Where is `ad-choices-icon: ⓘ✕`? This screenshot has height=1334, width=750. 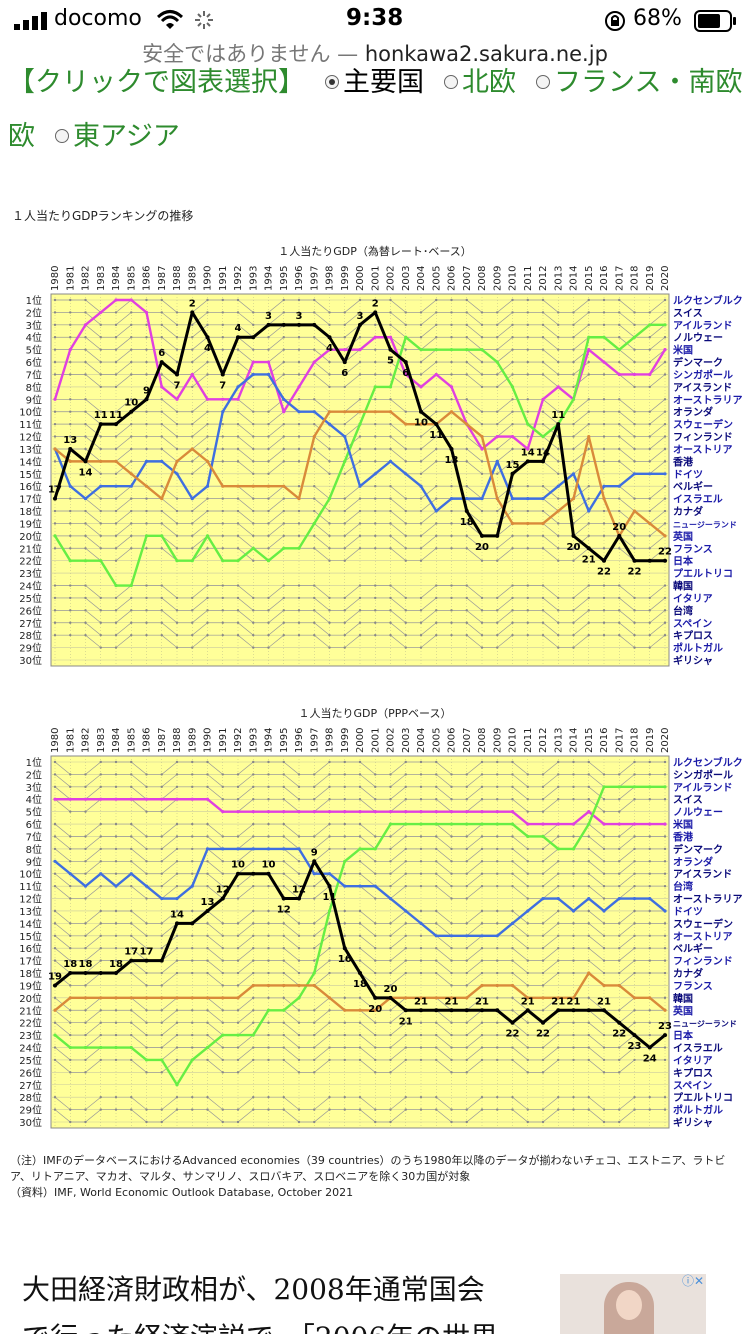 ad-choices-icon: ⓘ✕ is located at coordinates (693, 1281).